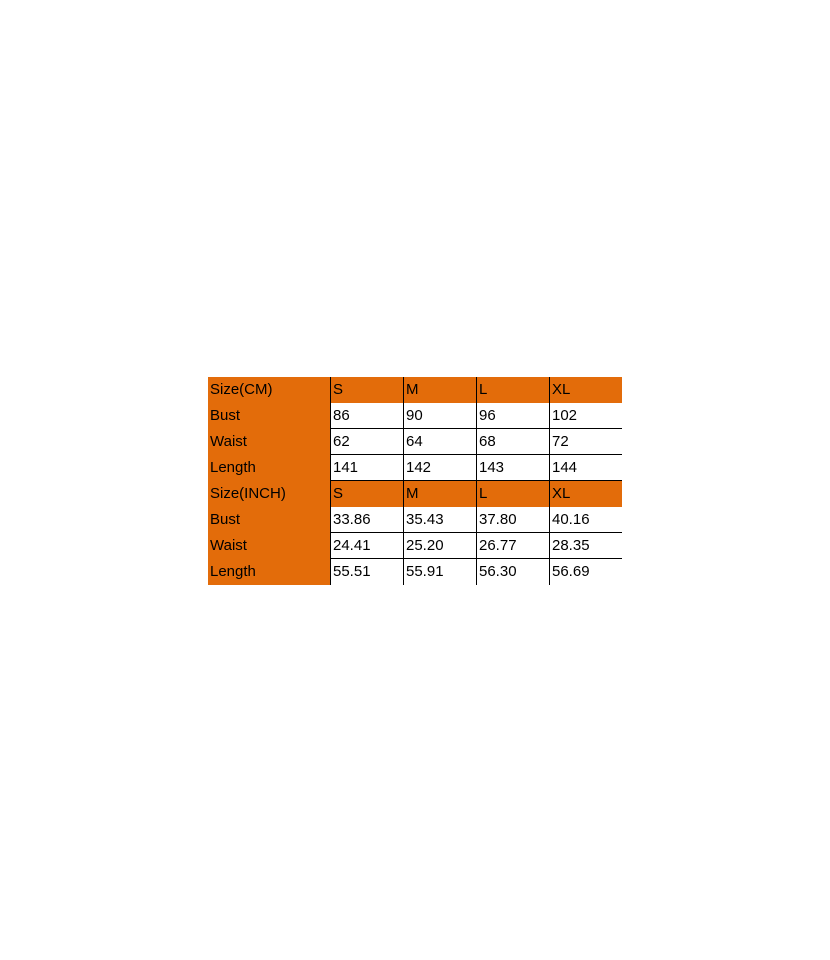  Describe the element at coordinates (366, 572) in the screenshot. I see `value-cell: 55.51` at that location.